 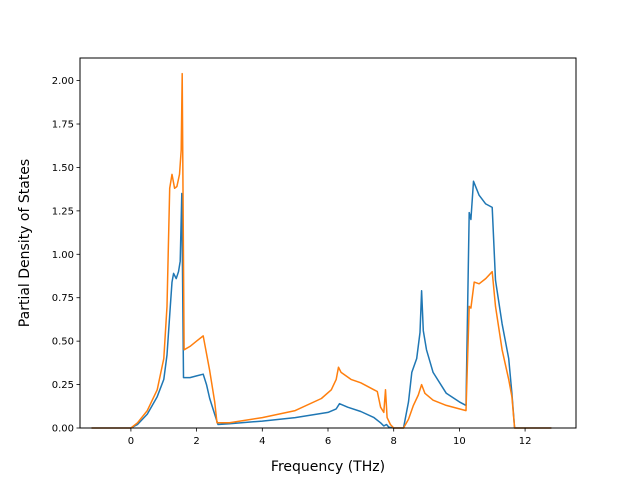 I want to click on x-tick-label: 12, so click(x=525, y=441).